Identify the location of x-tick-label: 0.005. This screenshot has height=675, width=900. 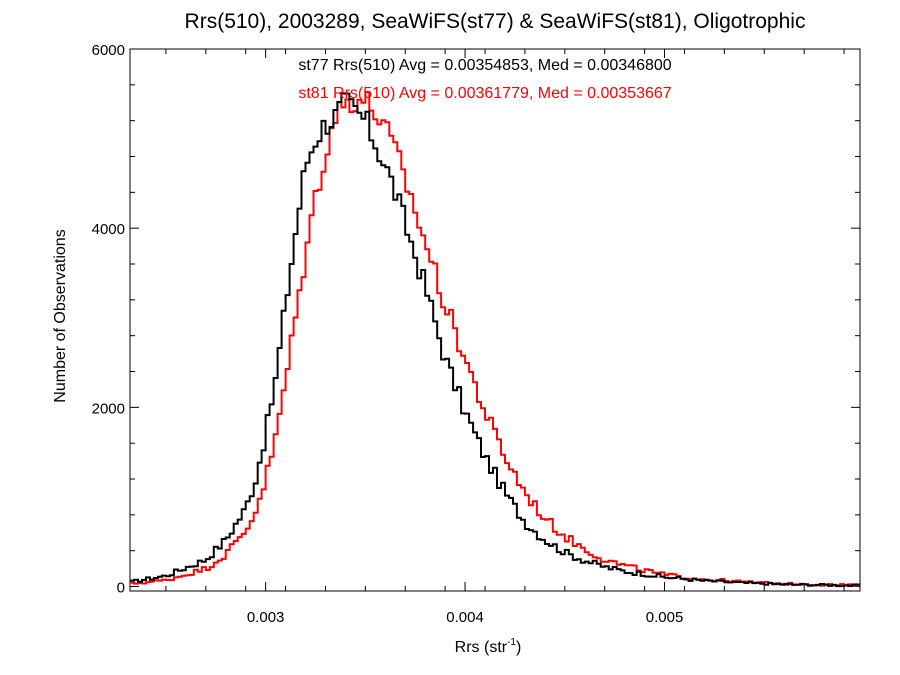
(665, 617).